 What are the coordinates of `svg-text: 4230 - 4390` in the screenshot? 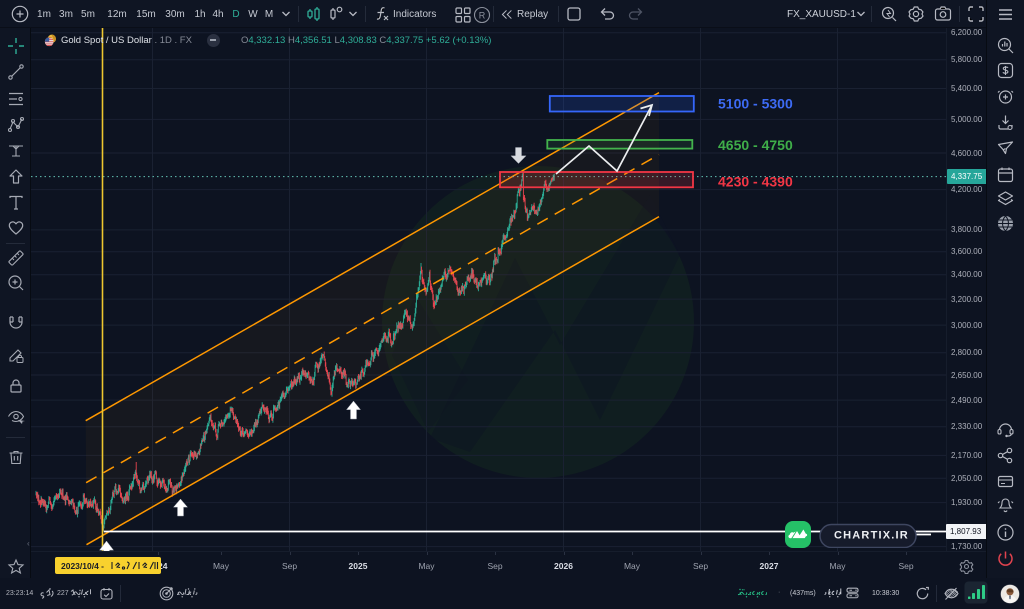 It's located at (755, 182).